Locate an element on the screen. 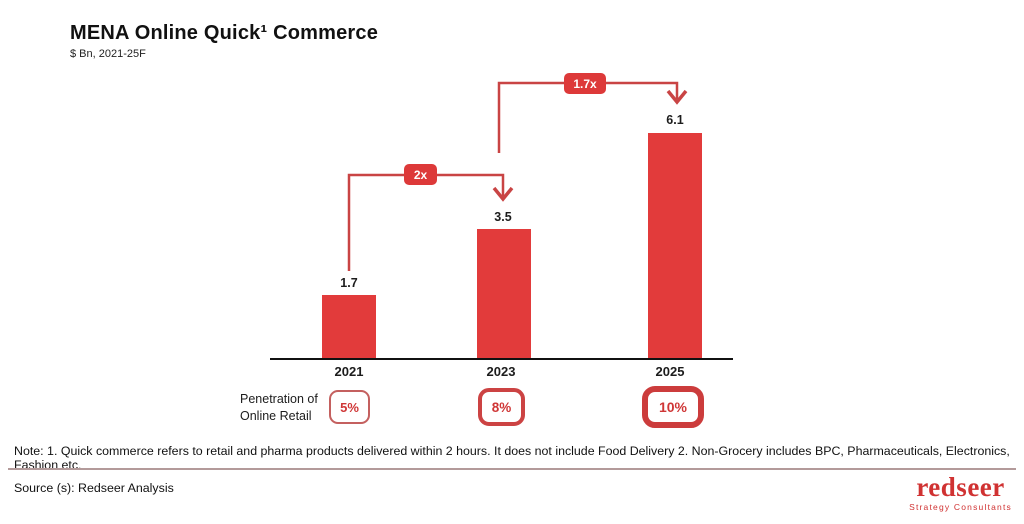  arrow-head-1-7x-icon is located at coordinates (677, 97).